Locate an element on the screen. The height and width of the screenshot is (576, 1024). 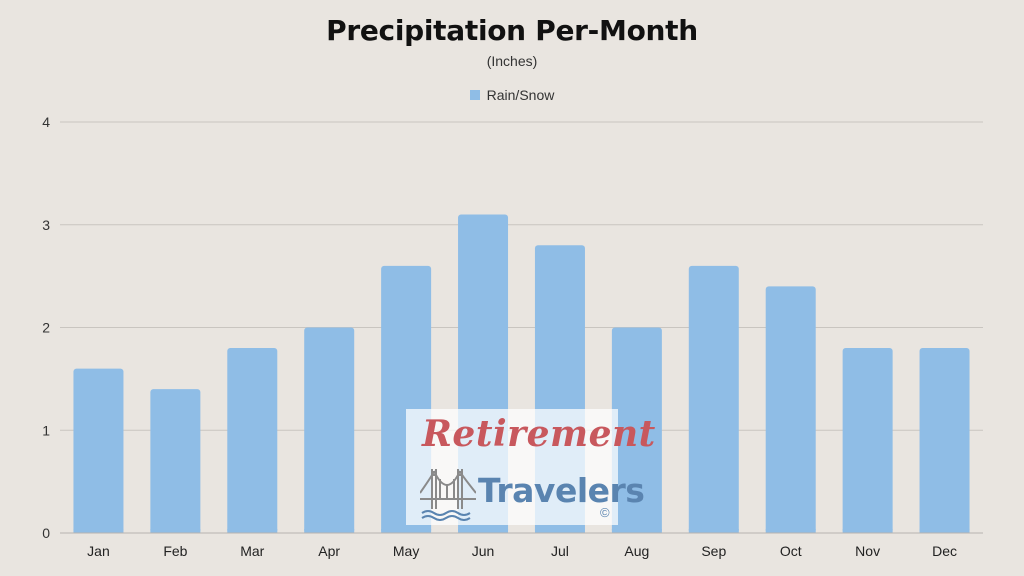
legend-label: Rain/Snow is located at coordinates (520, 95).